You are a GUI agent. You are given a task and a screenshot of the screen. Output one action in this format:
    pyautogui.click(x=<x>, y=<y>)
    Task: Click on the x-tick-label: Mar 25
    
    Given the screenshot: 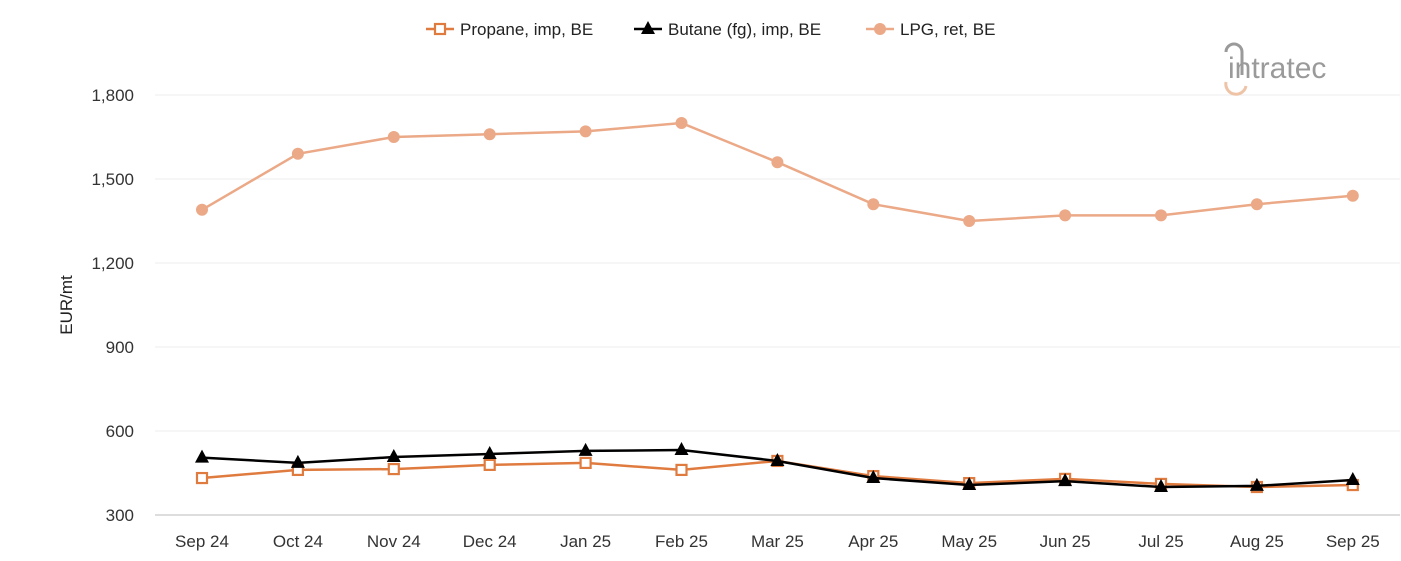 What is the action you would take?
    pyautogui.click(x=777, y=541)
    